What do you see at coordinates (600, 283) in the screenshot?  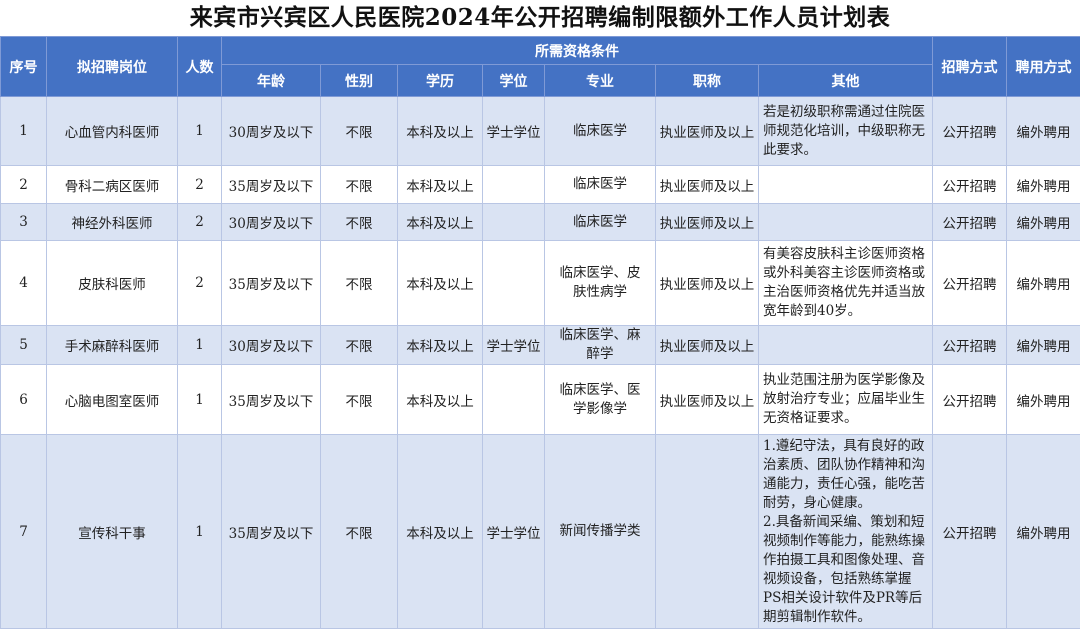 I see `cell-major: 临床医学、皮肤性病学` at bounding box center [600, 283].